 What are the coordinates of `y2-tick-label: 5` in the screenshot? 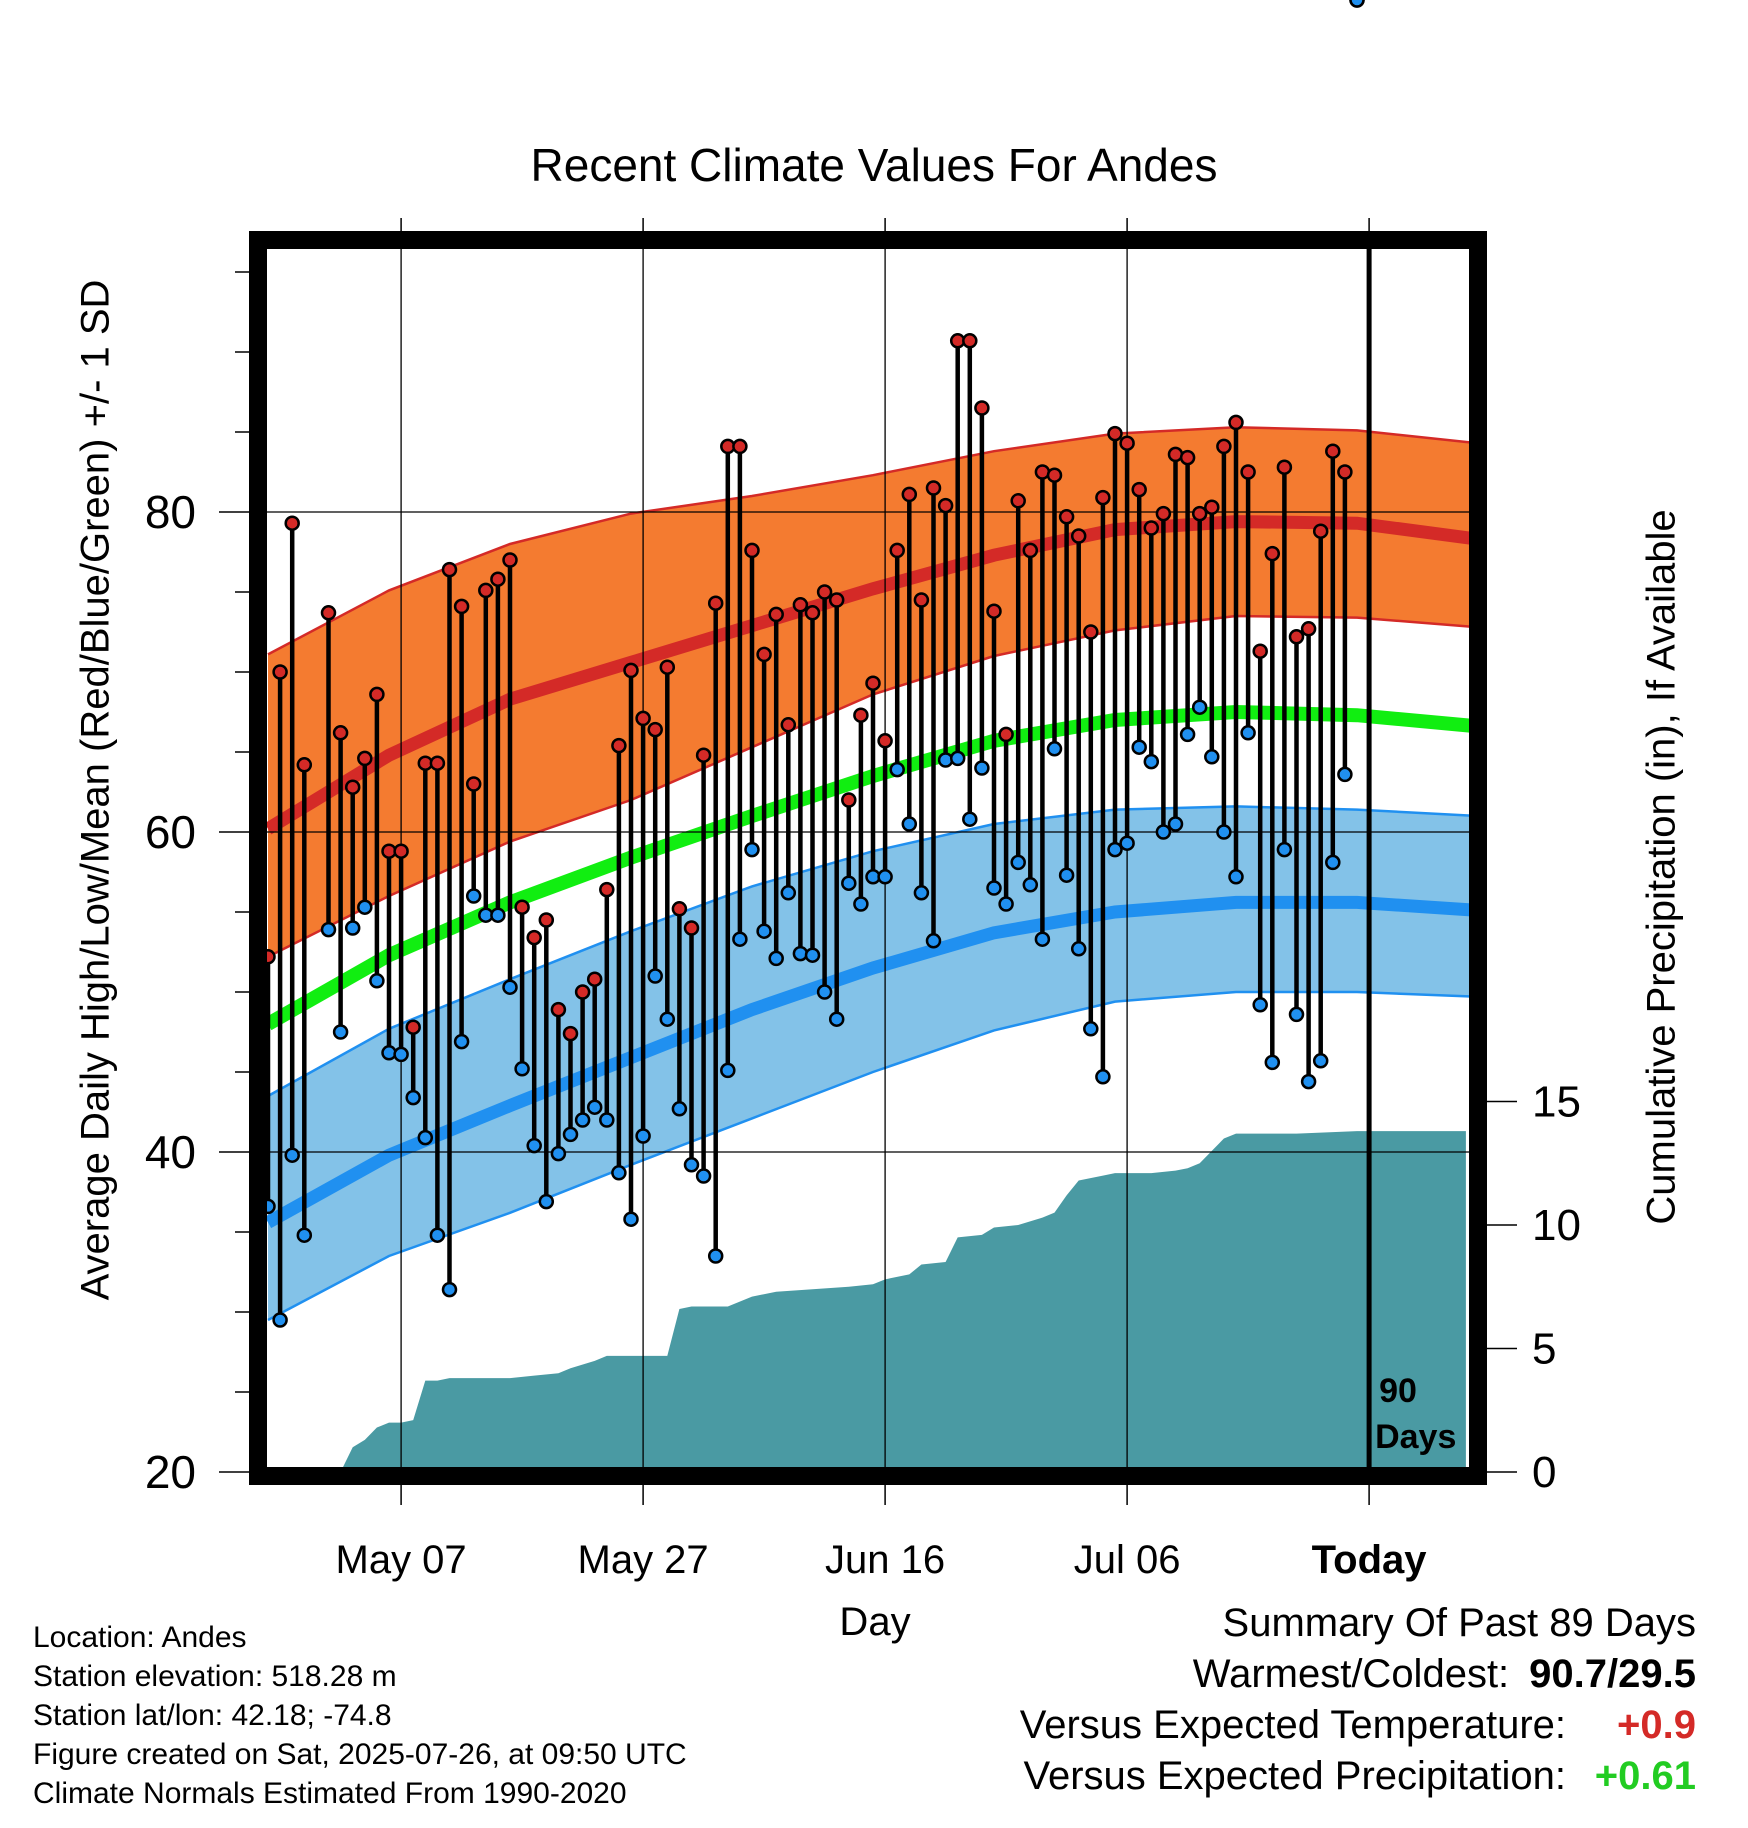 It's located at (1544, 1349).